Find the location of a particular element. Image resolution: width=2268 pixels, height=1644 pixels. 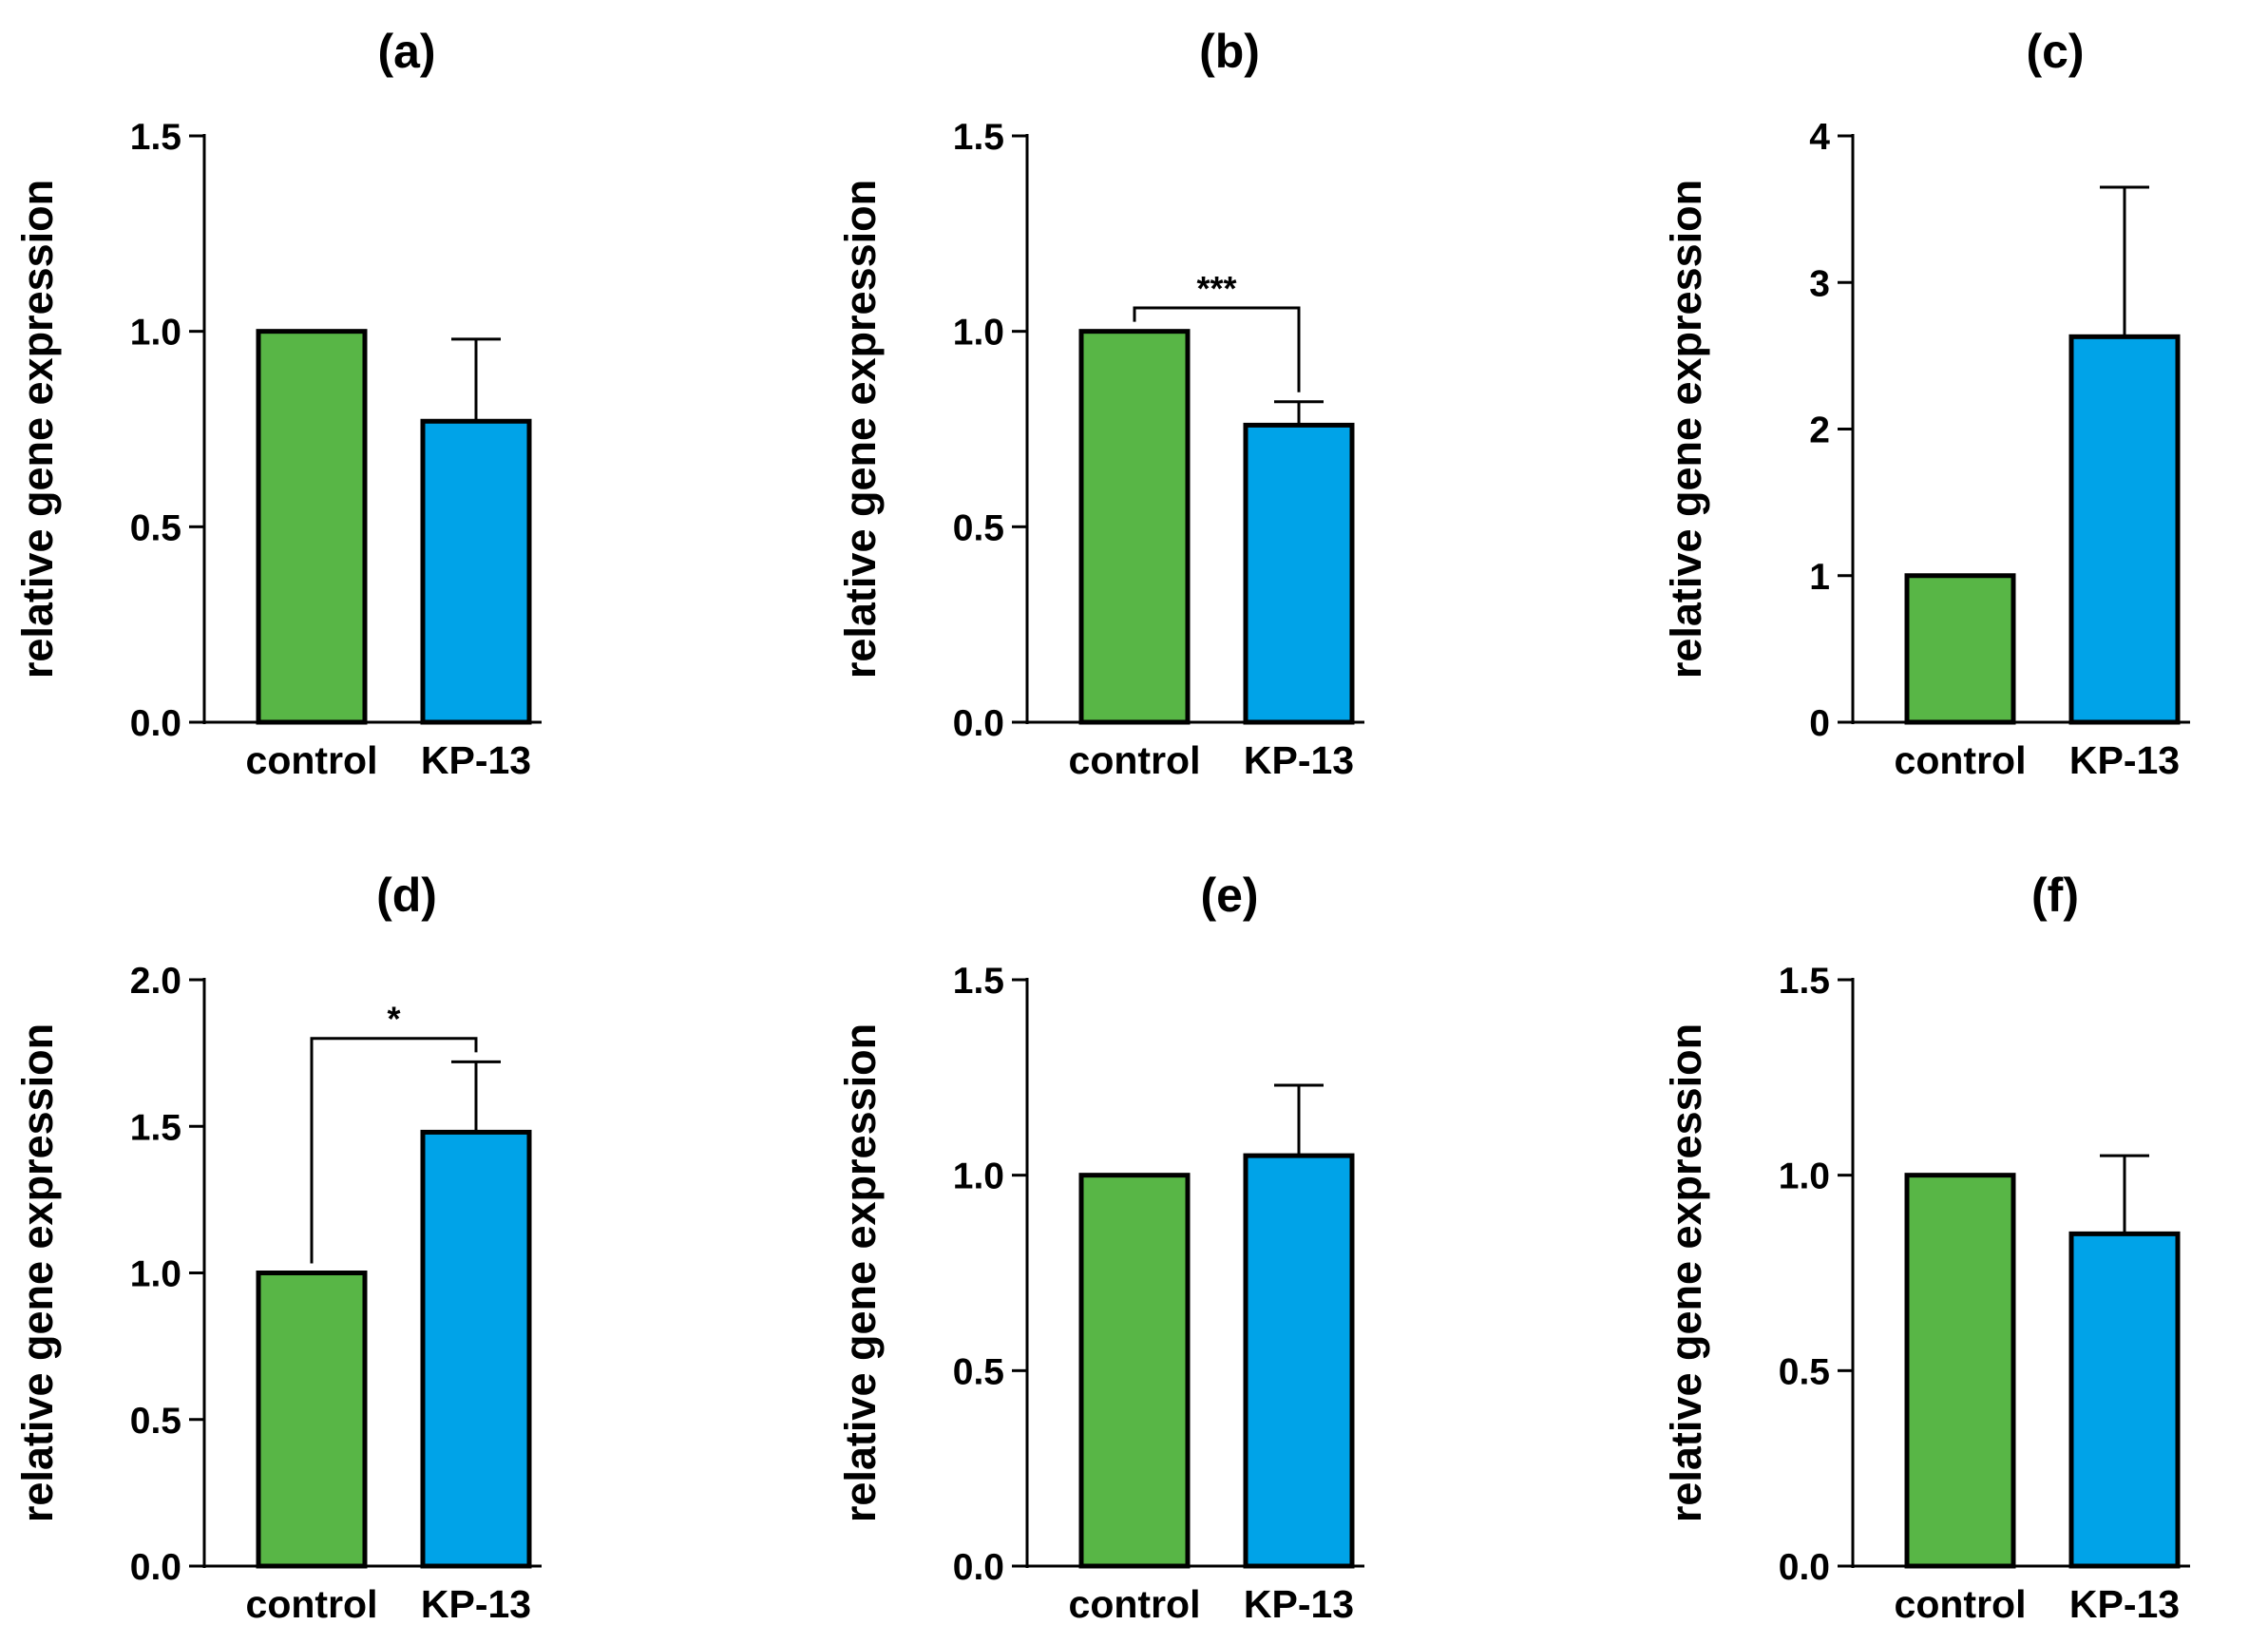

panel-f-bar-kp13 is located at coordinates (2124, 1400).